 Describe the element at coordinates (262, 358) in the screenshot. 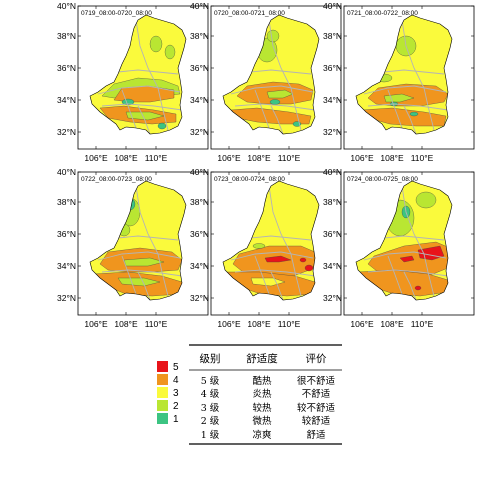

I see `table-header-comfort: 舒适度` at that location.